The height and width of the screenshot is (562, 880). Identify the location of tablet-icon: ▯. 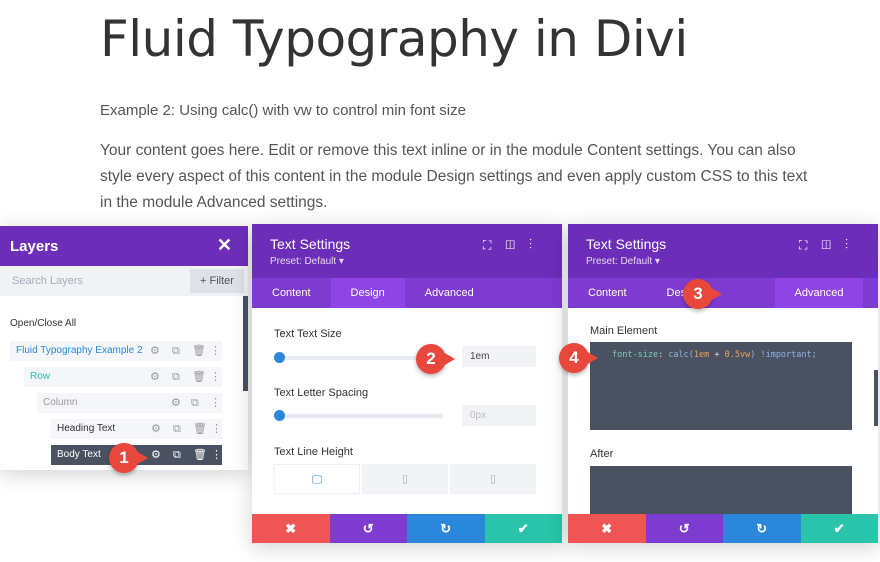
(405, 479).